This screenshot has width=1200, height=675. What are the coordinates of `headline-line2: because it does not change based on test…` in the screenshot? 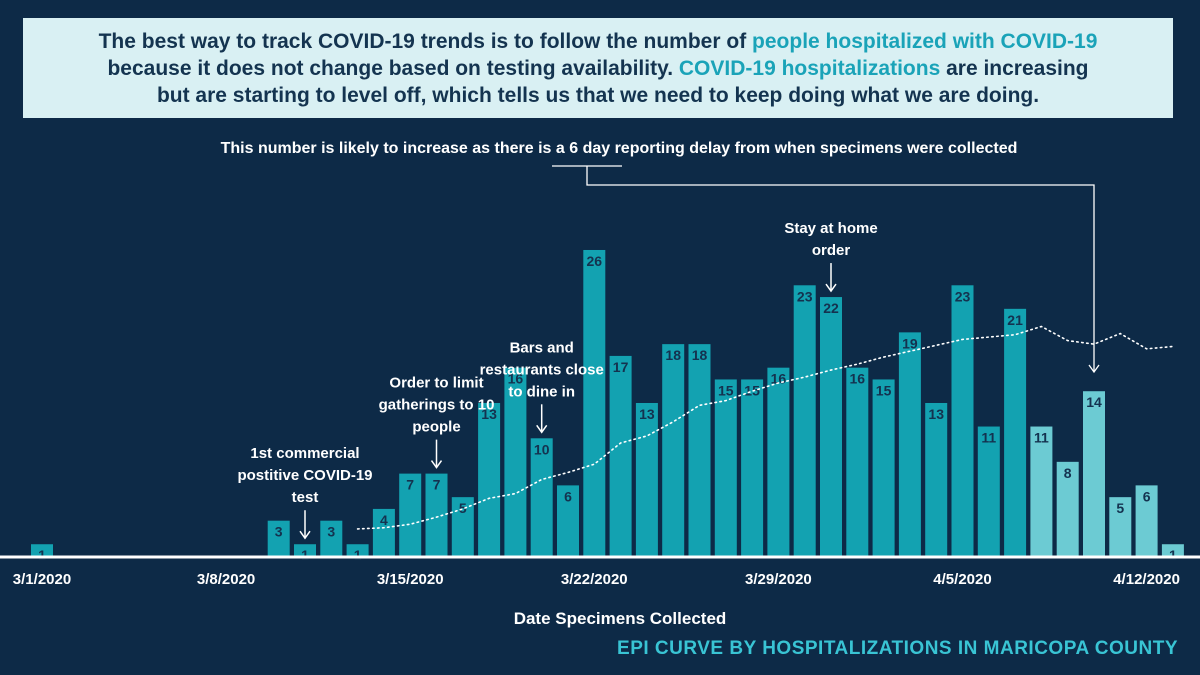 It's located at (393, 68).